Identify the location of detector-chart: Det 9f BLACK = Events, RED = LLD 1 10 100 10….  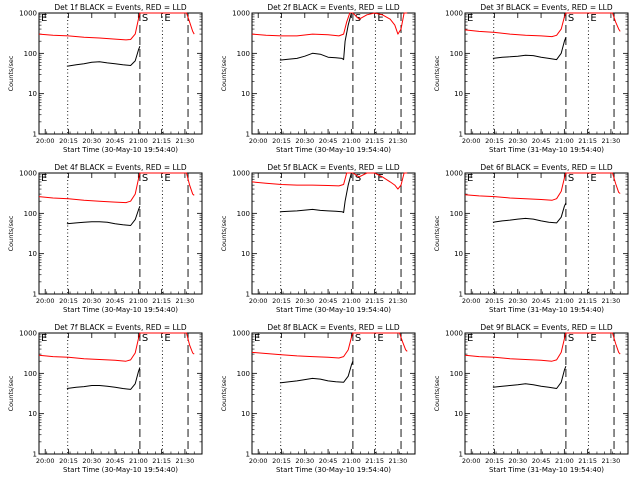
(531, 398).